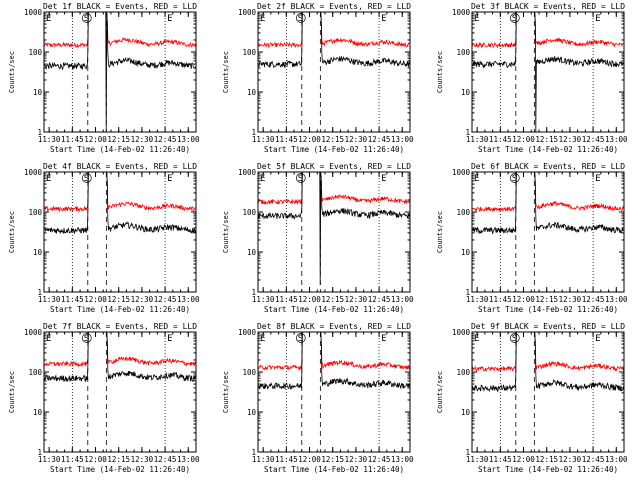 This screenshot has height=480, width=640. Describe the element at coordinates (548, 326) in the screenshot. I see `panel-title: Det 9f BLACK = Events, RED = LLD` at that location.